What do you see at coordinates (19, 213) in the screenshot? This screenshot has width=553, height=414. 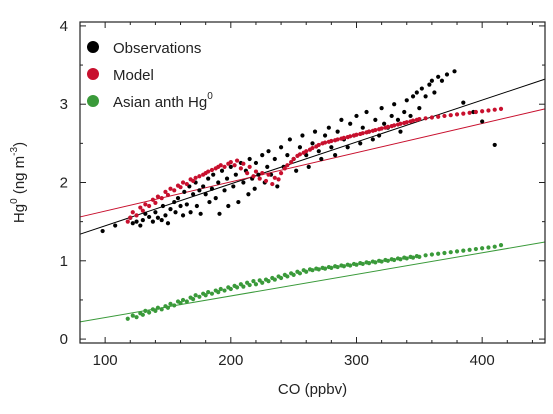 I see `y-axis-title-base: Hg` at bounding box center [19, 213].